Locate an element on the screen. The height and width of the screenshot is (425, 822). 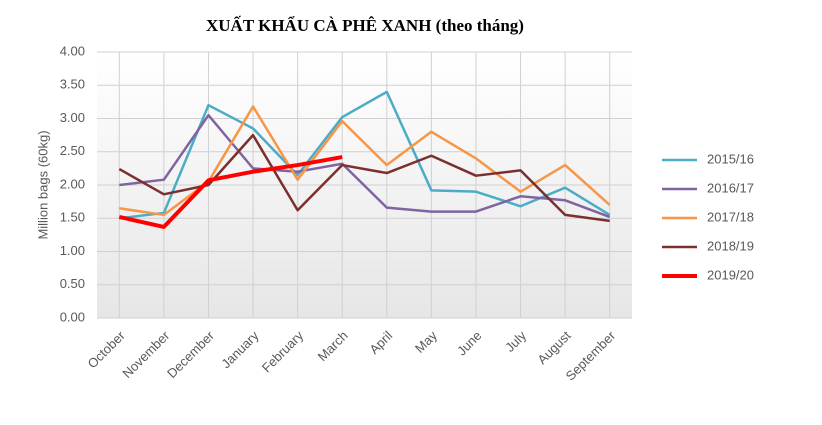
legend-label: 2015/16 is located at coordinates (730, 158).